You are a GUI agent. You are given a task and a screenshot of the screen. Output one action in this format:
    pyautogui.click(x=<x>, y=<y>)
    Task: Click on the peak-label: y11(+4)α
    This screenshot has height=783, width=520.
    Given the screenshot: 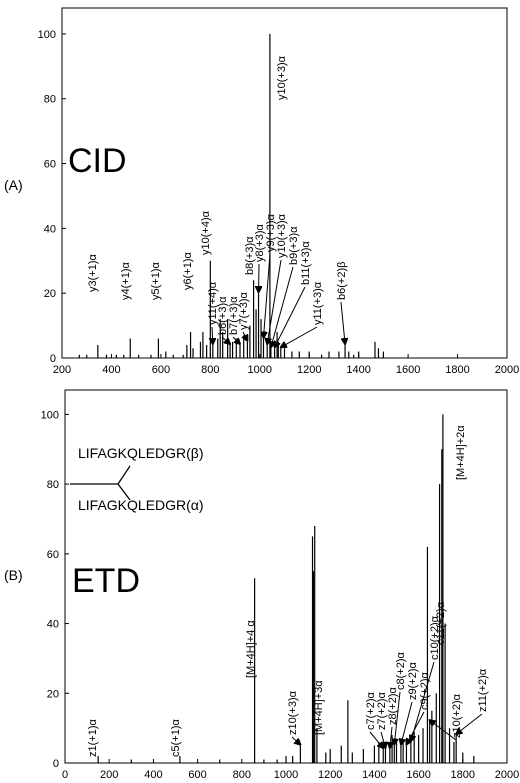 What is the action you would take?
    pyautogui.click(x=213, y=303)
    